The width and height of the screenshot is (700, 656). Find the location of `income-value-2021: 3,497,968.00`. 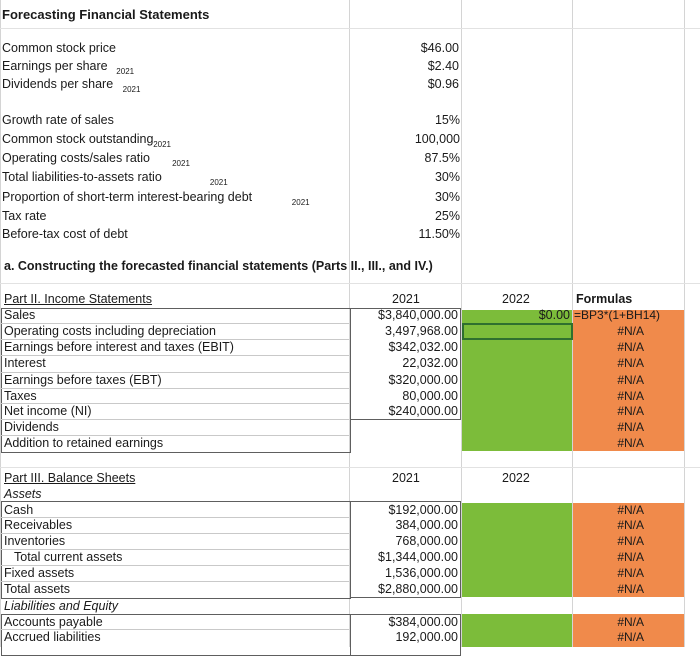

income-value-2021: 3,497,968.00 is located at coordinates (421, 331).